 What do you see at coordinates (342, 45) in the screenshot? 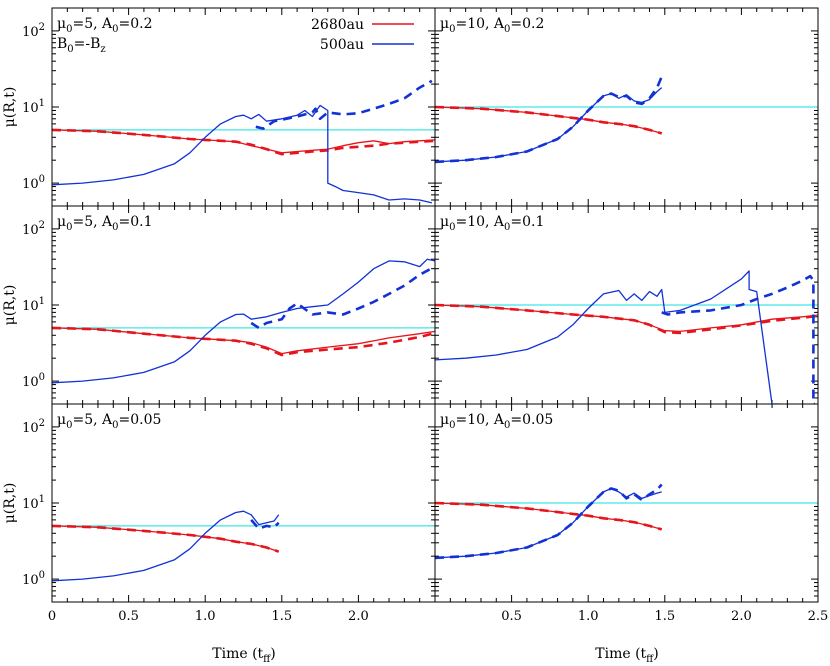
I see `legend-label: 500au` at bounding box center [342, 45].